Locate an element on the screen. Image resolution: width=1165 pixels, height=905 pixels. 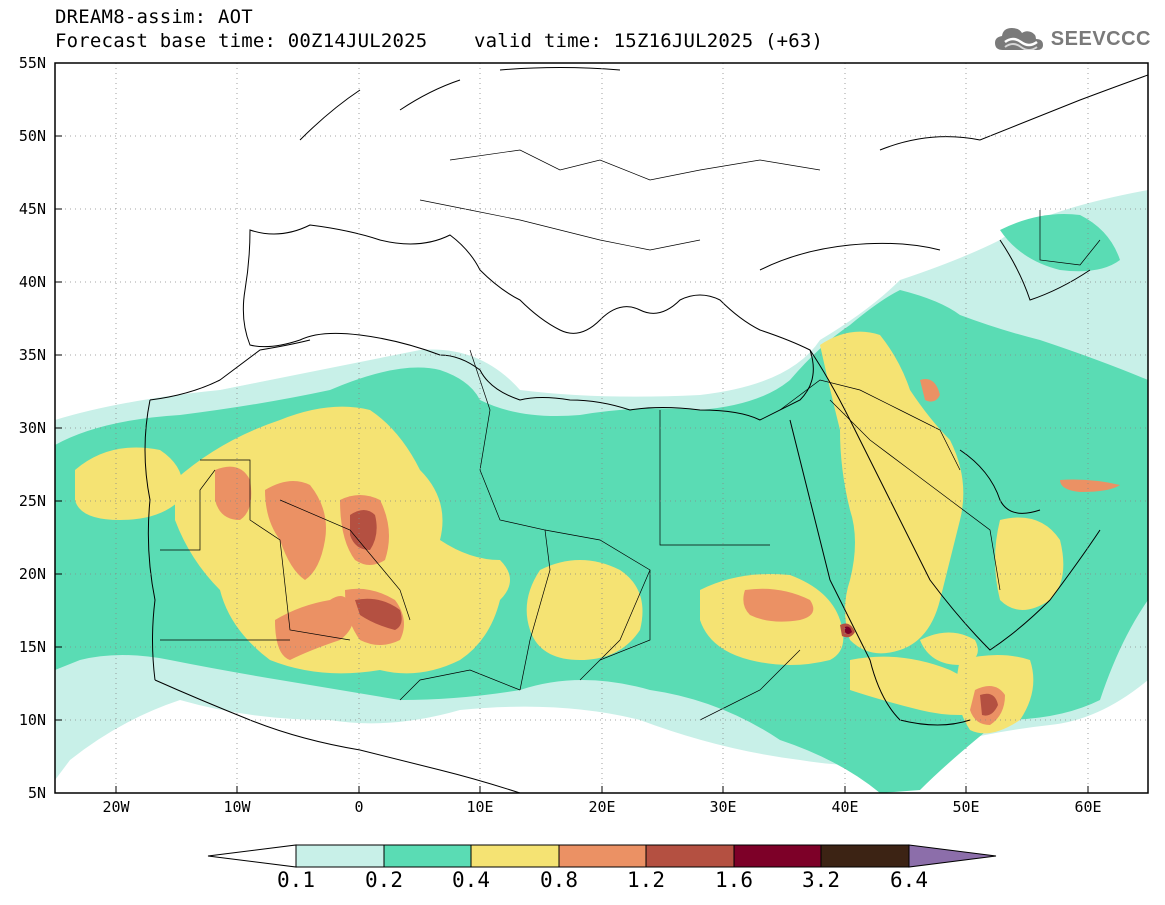
colorbar-label-1.6: 1.6 is located at coordinates (734, 880).